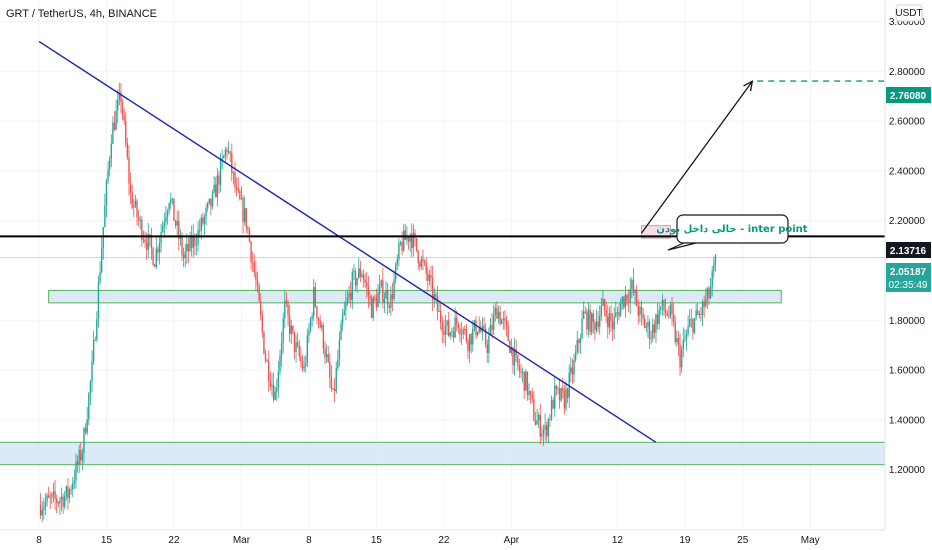 This screenshot has width=932, height=550. What do you see at coordinates (907, 420) in the screenshot?
I see `y-tick-label: 1.40000` at bounding box center [907, 420].